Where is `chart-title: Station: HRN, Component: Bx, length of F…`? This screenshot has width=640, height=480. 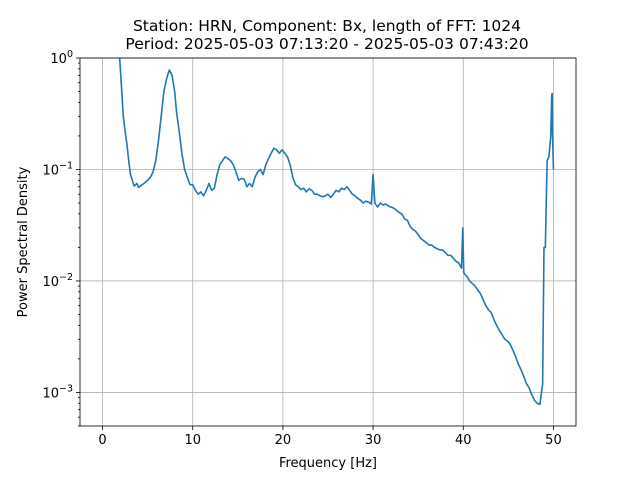
chart-title: Station: HRN, Component: Bx, length of F… is located at coordinates (327, 26).